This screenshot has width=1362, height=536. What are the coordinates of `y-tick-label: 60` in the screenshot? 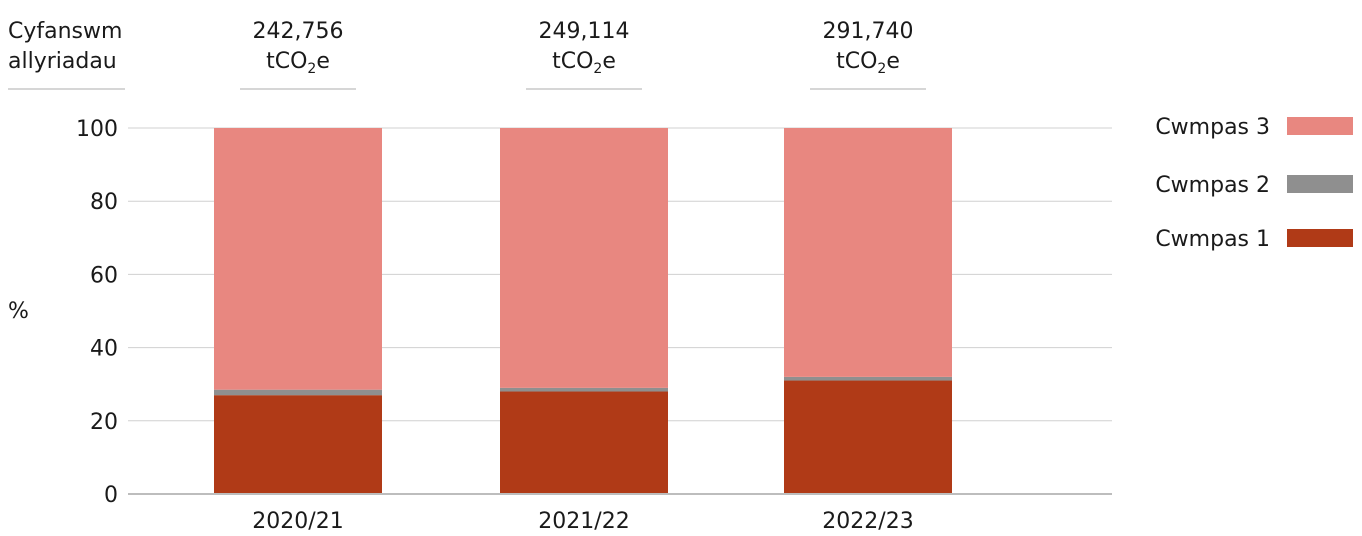 It's located at (104, 275).